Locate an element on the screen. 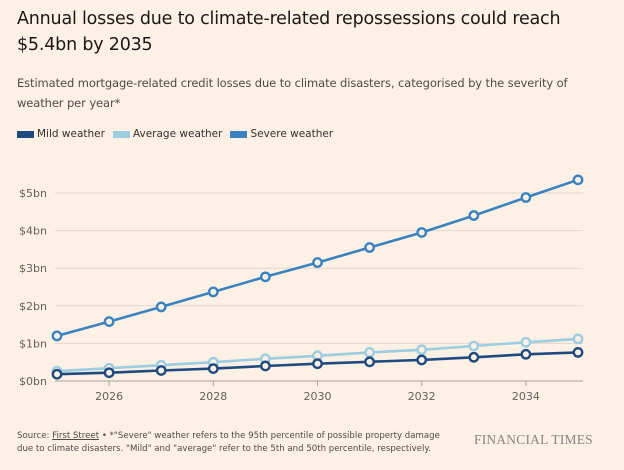  y-tick-label: $5bn is located at coordinates (33, 193).